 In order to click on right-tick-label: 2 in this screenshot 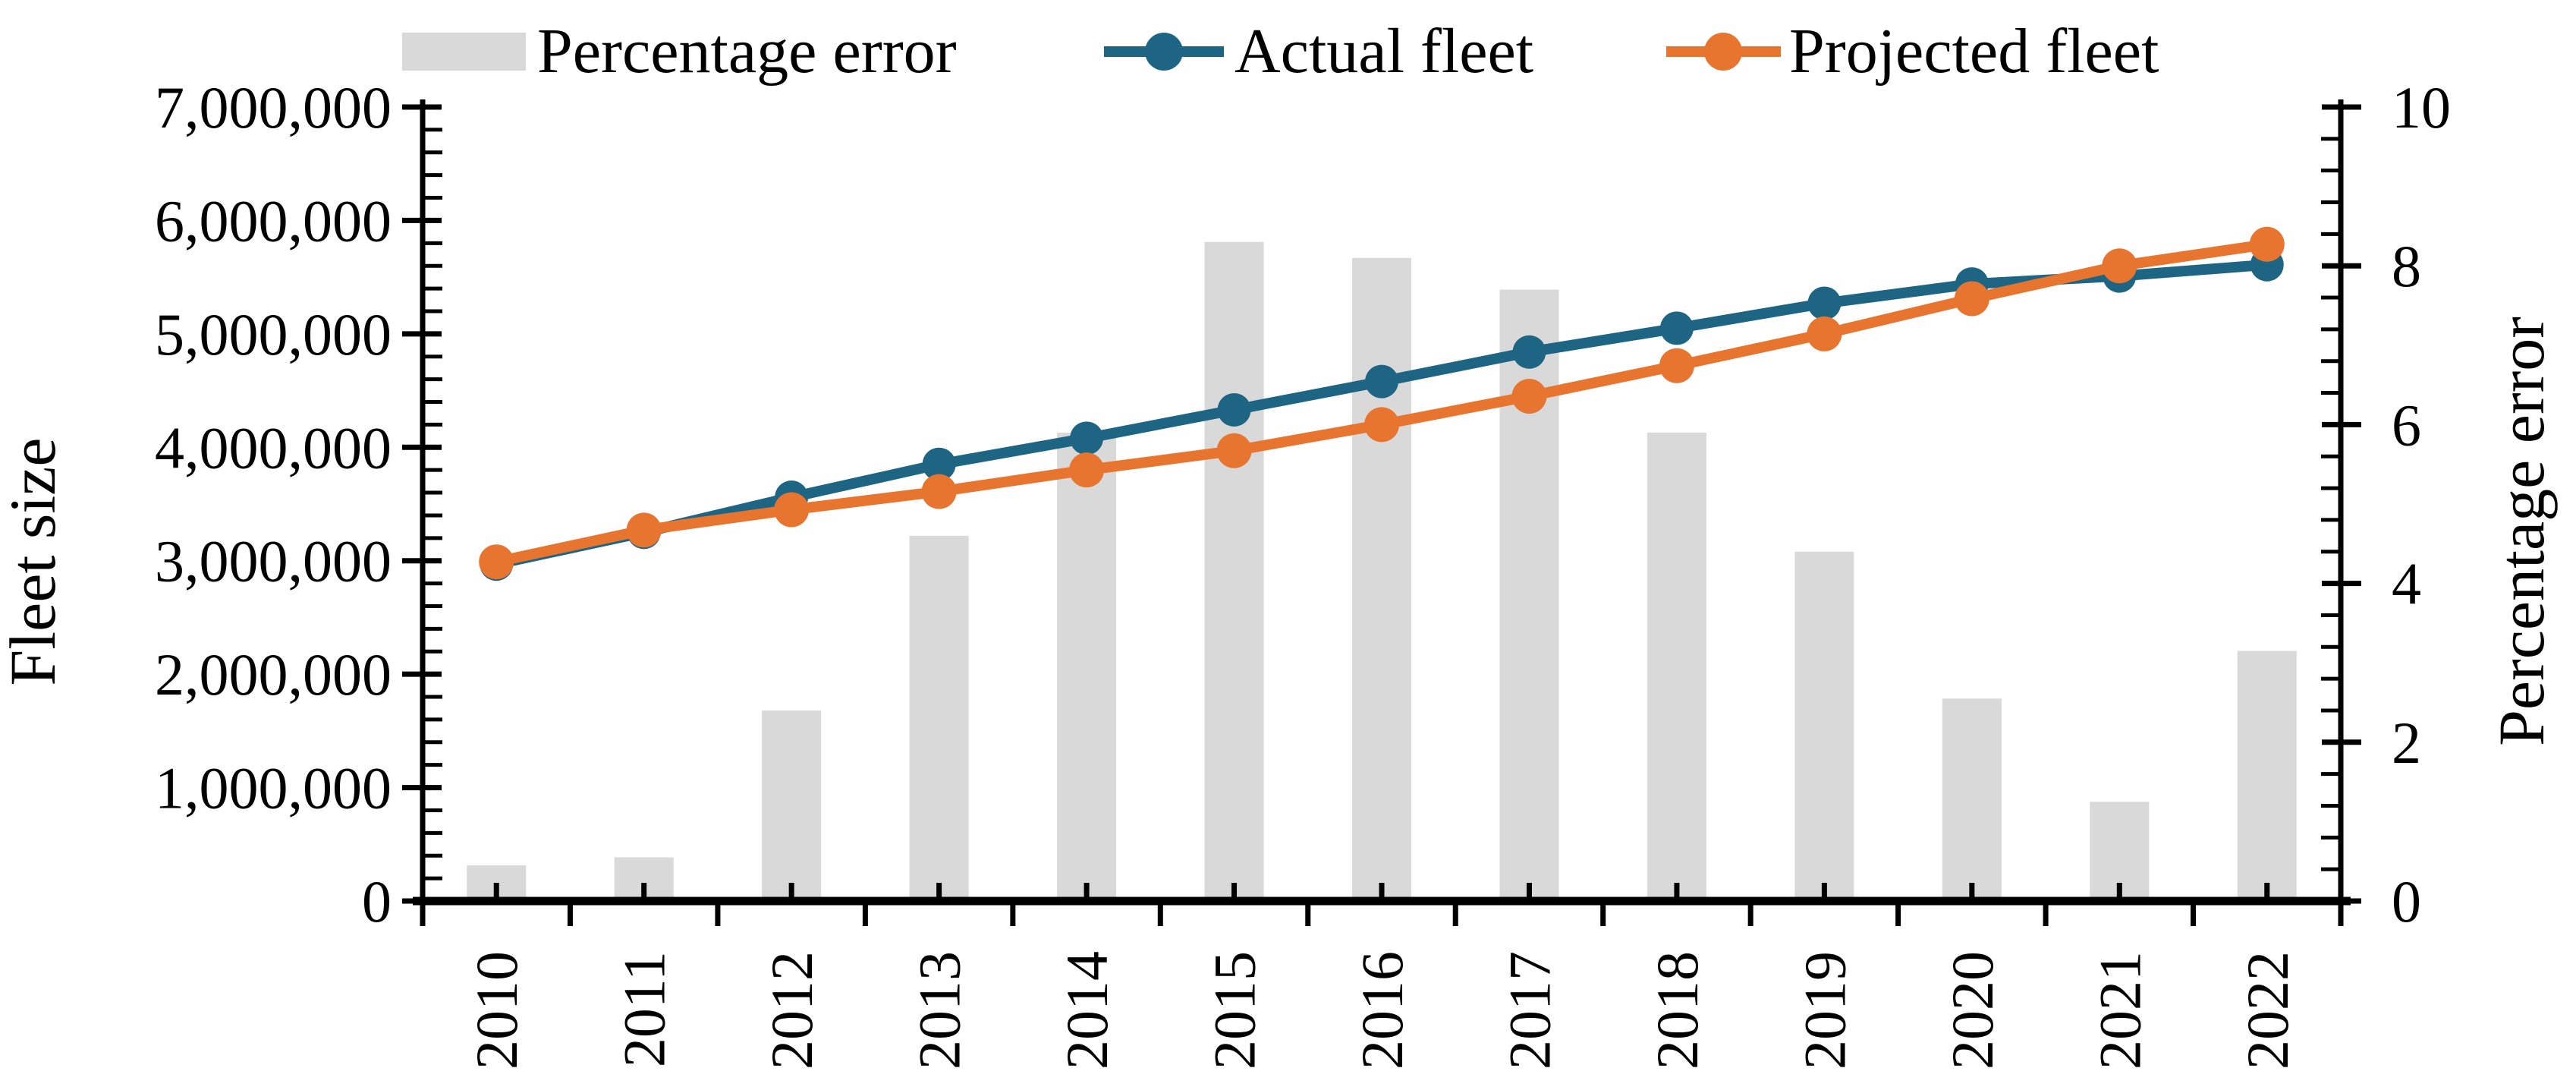, I will do `click(2406, 743)`.